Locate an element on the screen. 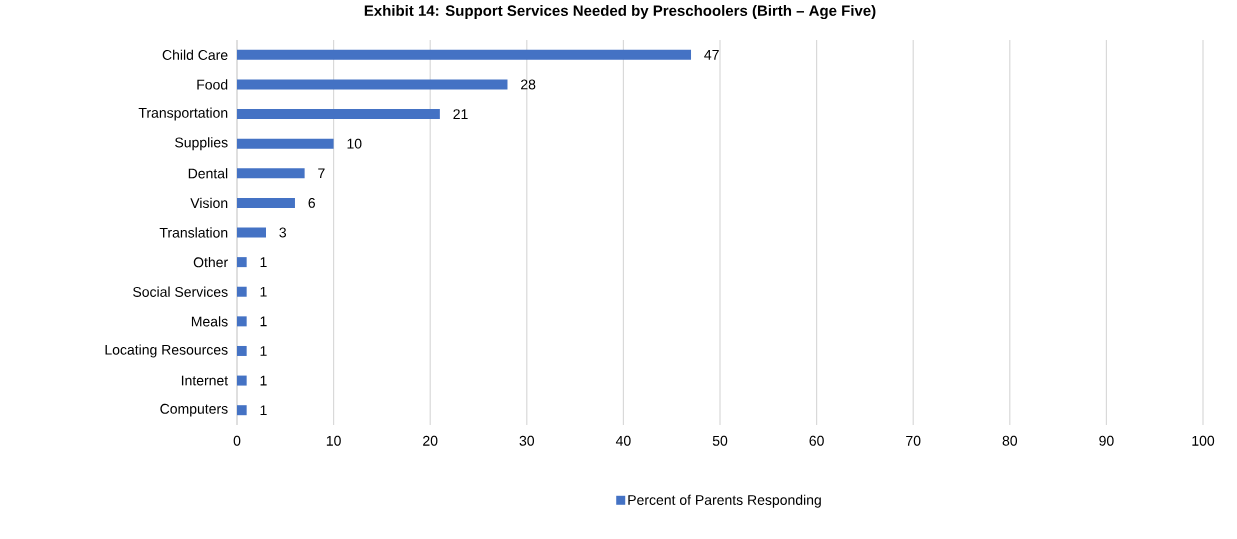 The width and height of the screenshot is (1237, 539). y-tick-label: Child Care is located at coordinates (195, 54).